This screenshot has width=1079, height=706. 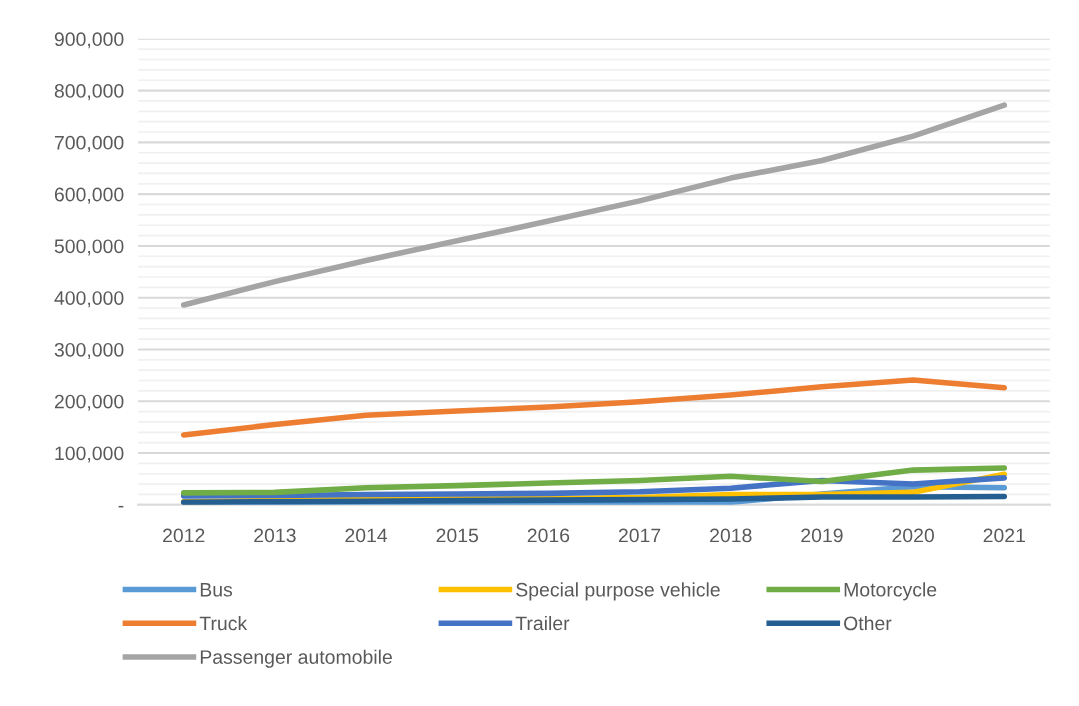 What do you see at coordinates (457, 535) in the screenshot?
I see `x-tick-label: 2015` at bounding box center [457, 535].